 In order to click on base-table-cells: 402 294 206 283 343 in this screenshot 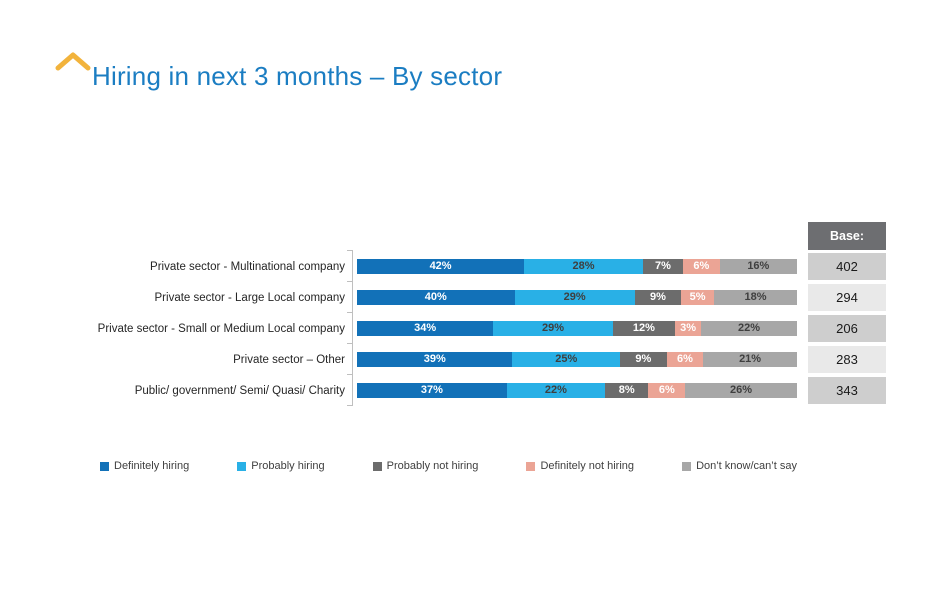, I will do `click(847, 328)`.